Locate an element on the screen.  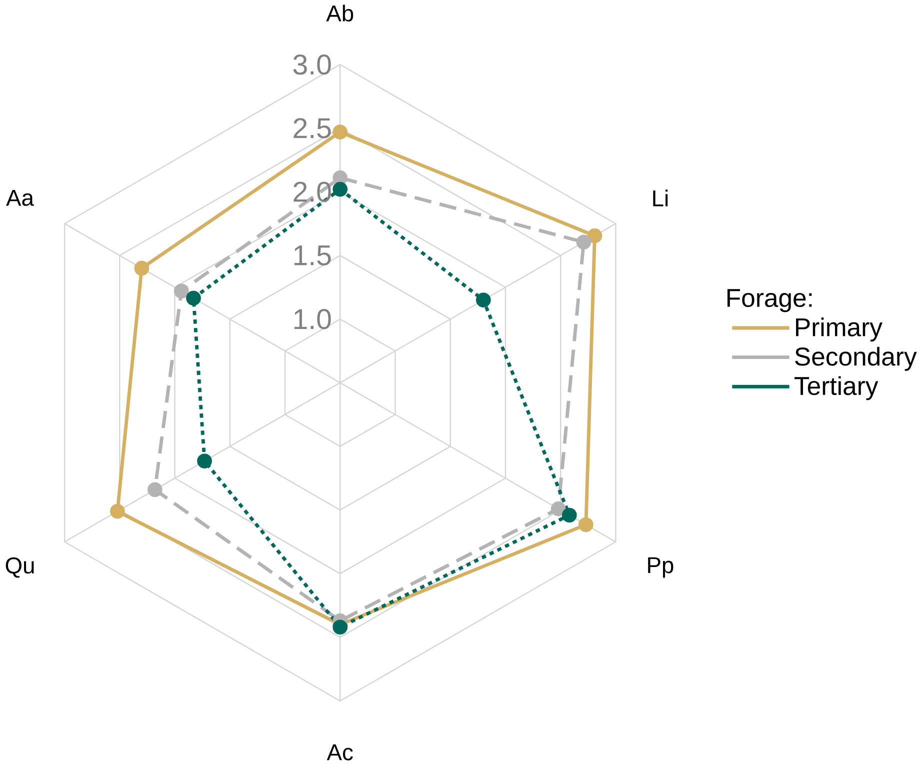
spoke-label: Ab is located at coordinates (340, 13).